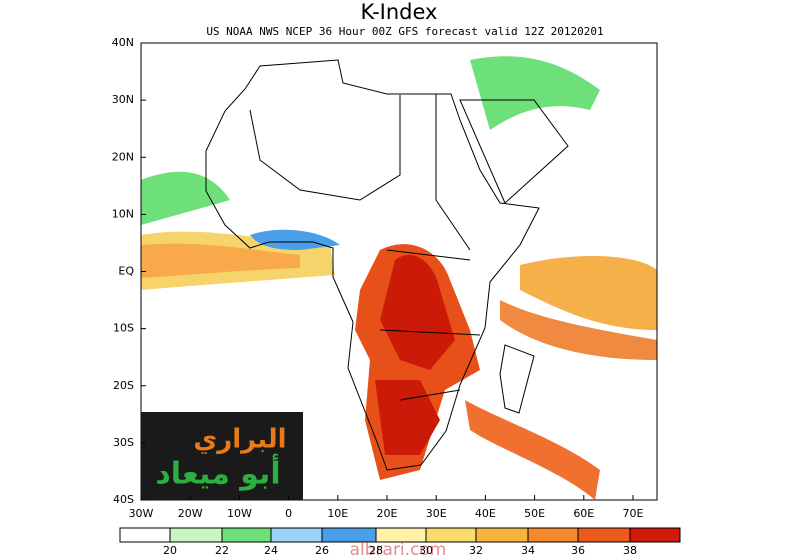 This screenshot has width=790, height=560. Describe the element at coordinates (239, 440) in the screenshot. I see `logo-line1: البراري` at that location.